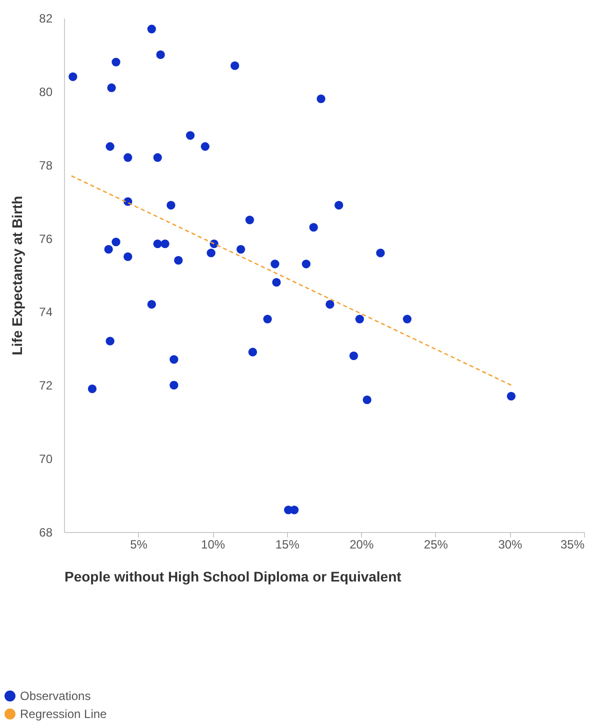  Describe the element at coordinates (46, 91) in the screenshot. I see `y-tick-label: 80` at that location.